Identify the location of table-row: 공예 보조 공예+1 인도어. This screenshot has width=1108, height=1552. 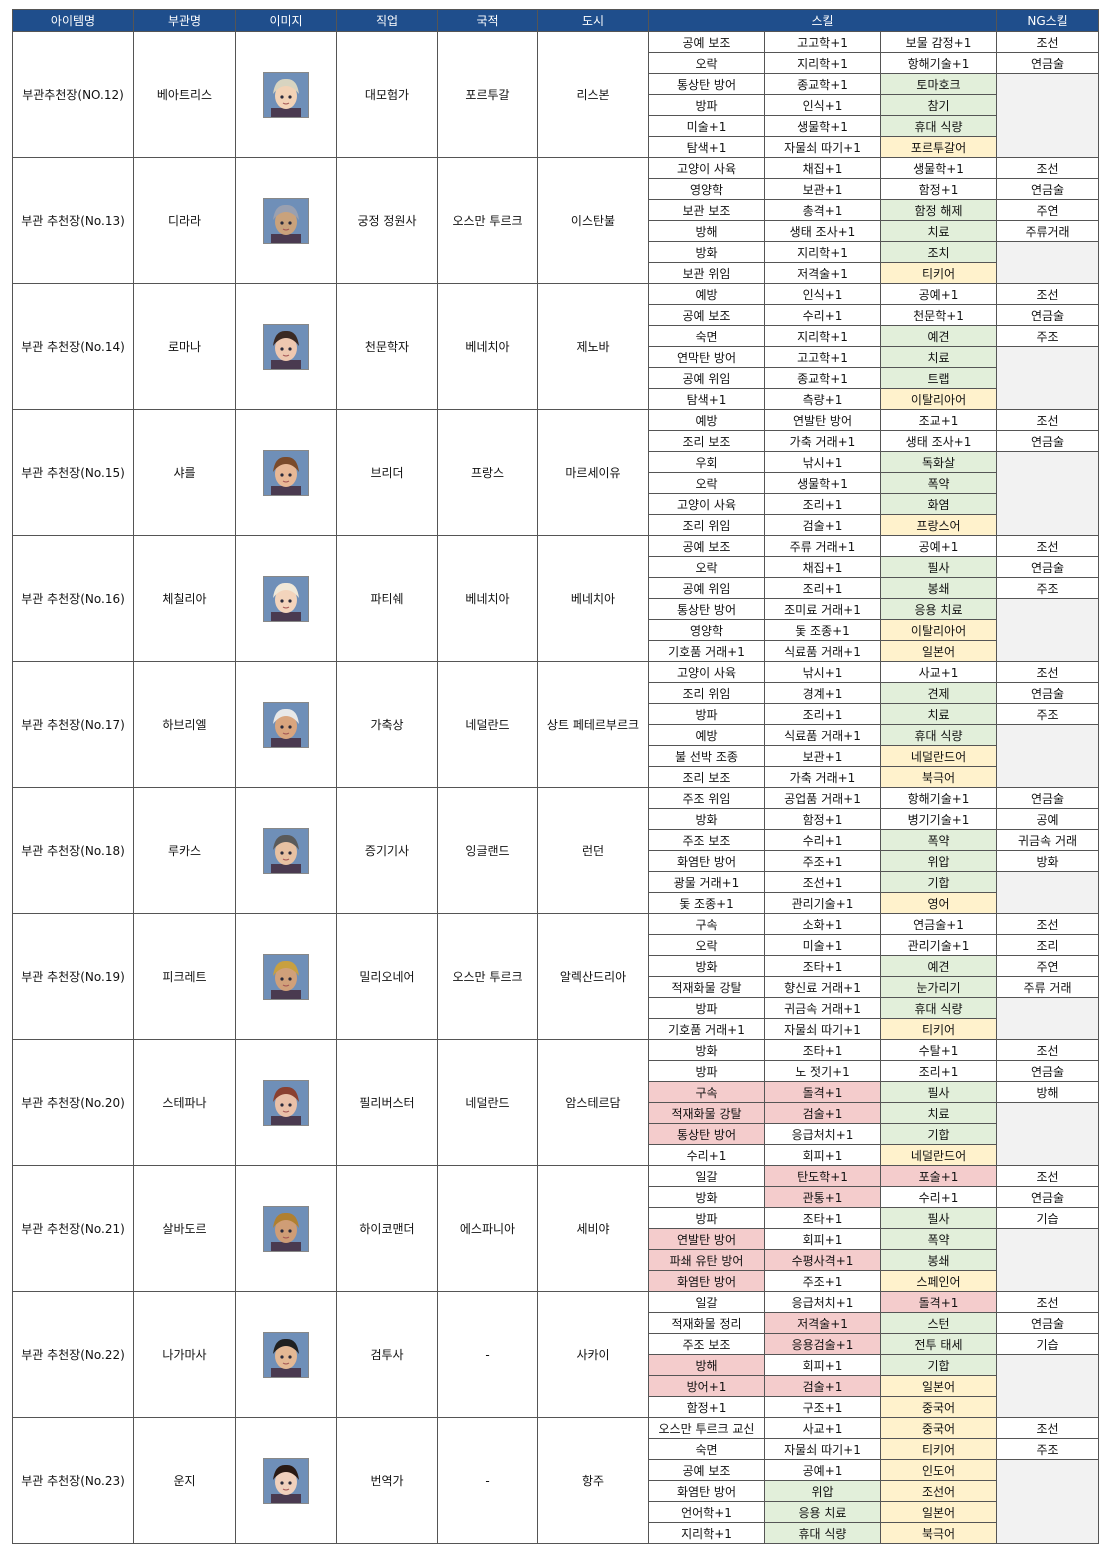
(556, 1501).